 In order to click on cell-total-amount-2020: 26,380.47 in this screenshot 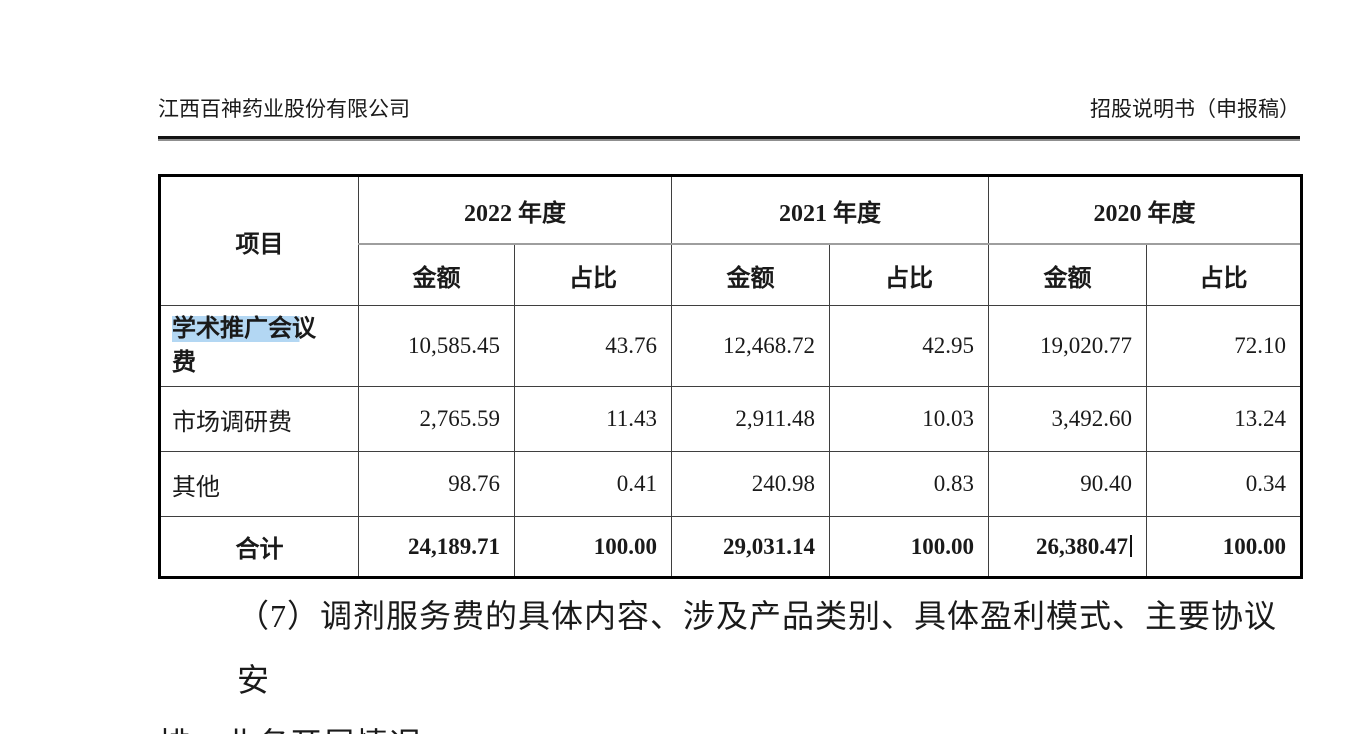, I will do `click(1067, 547)`.